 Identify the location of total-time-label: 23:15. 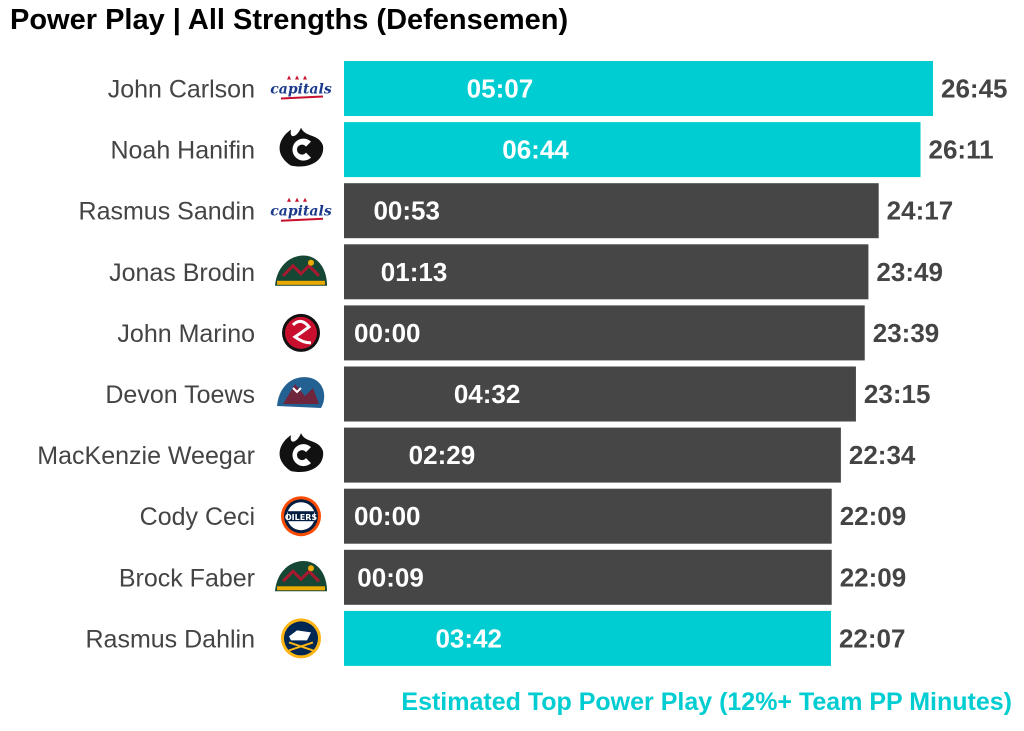
(897, 394).